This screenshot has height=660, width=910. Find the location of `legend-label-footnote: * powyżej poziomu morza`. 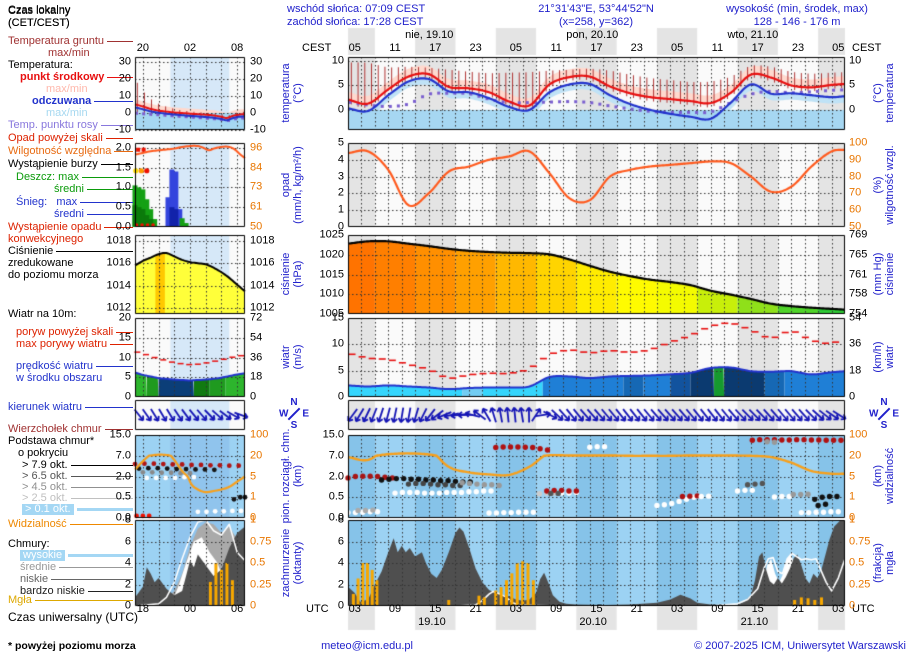

legend-label-footnote: * powyżej poziomu morza is located at coordinates (72, 646).